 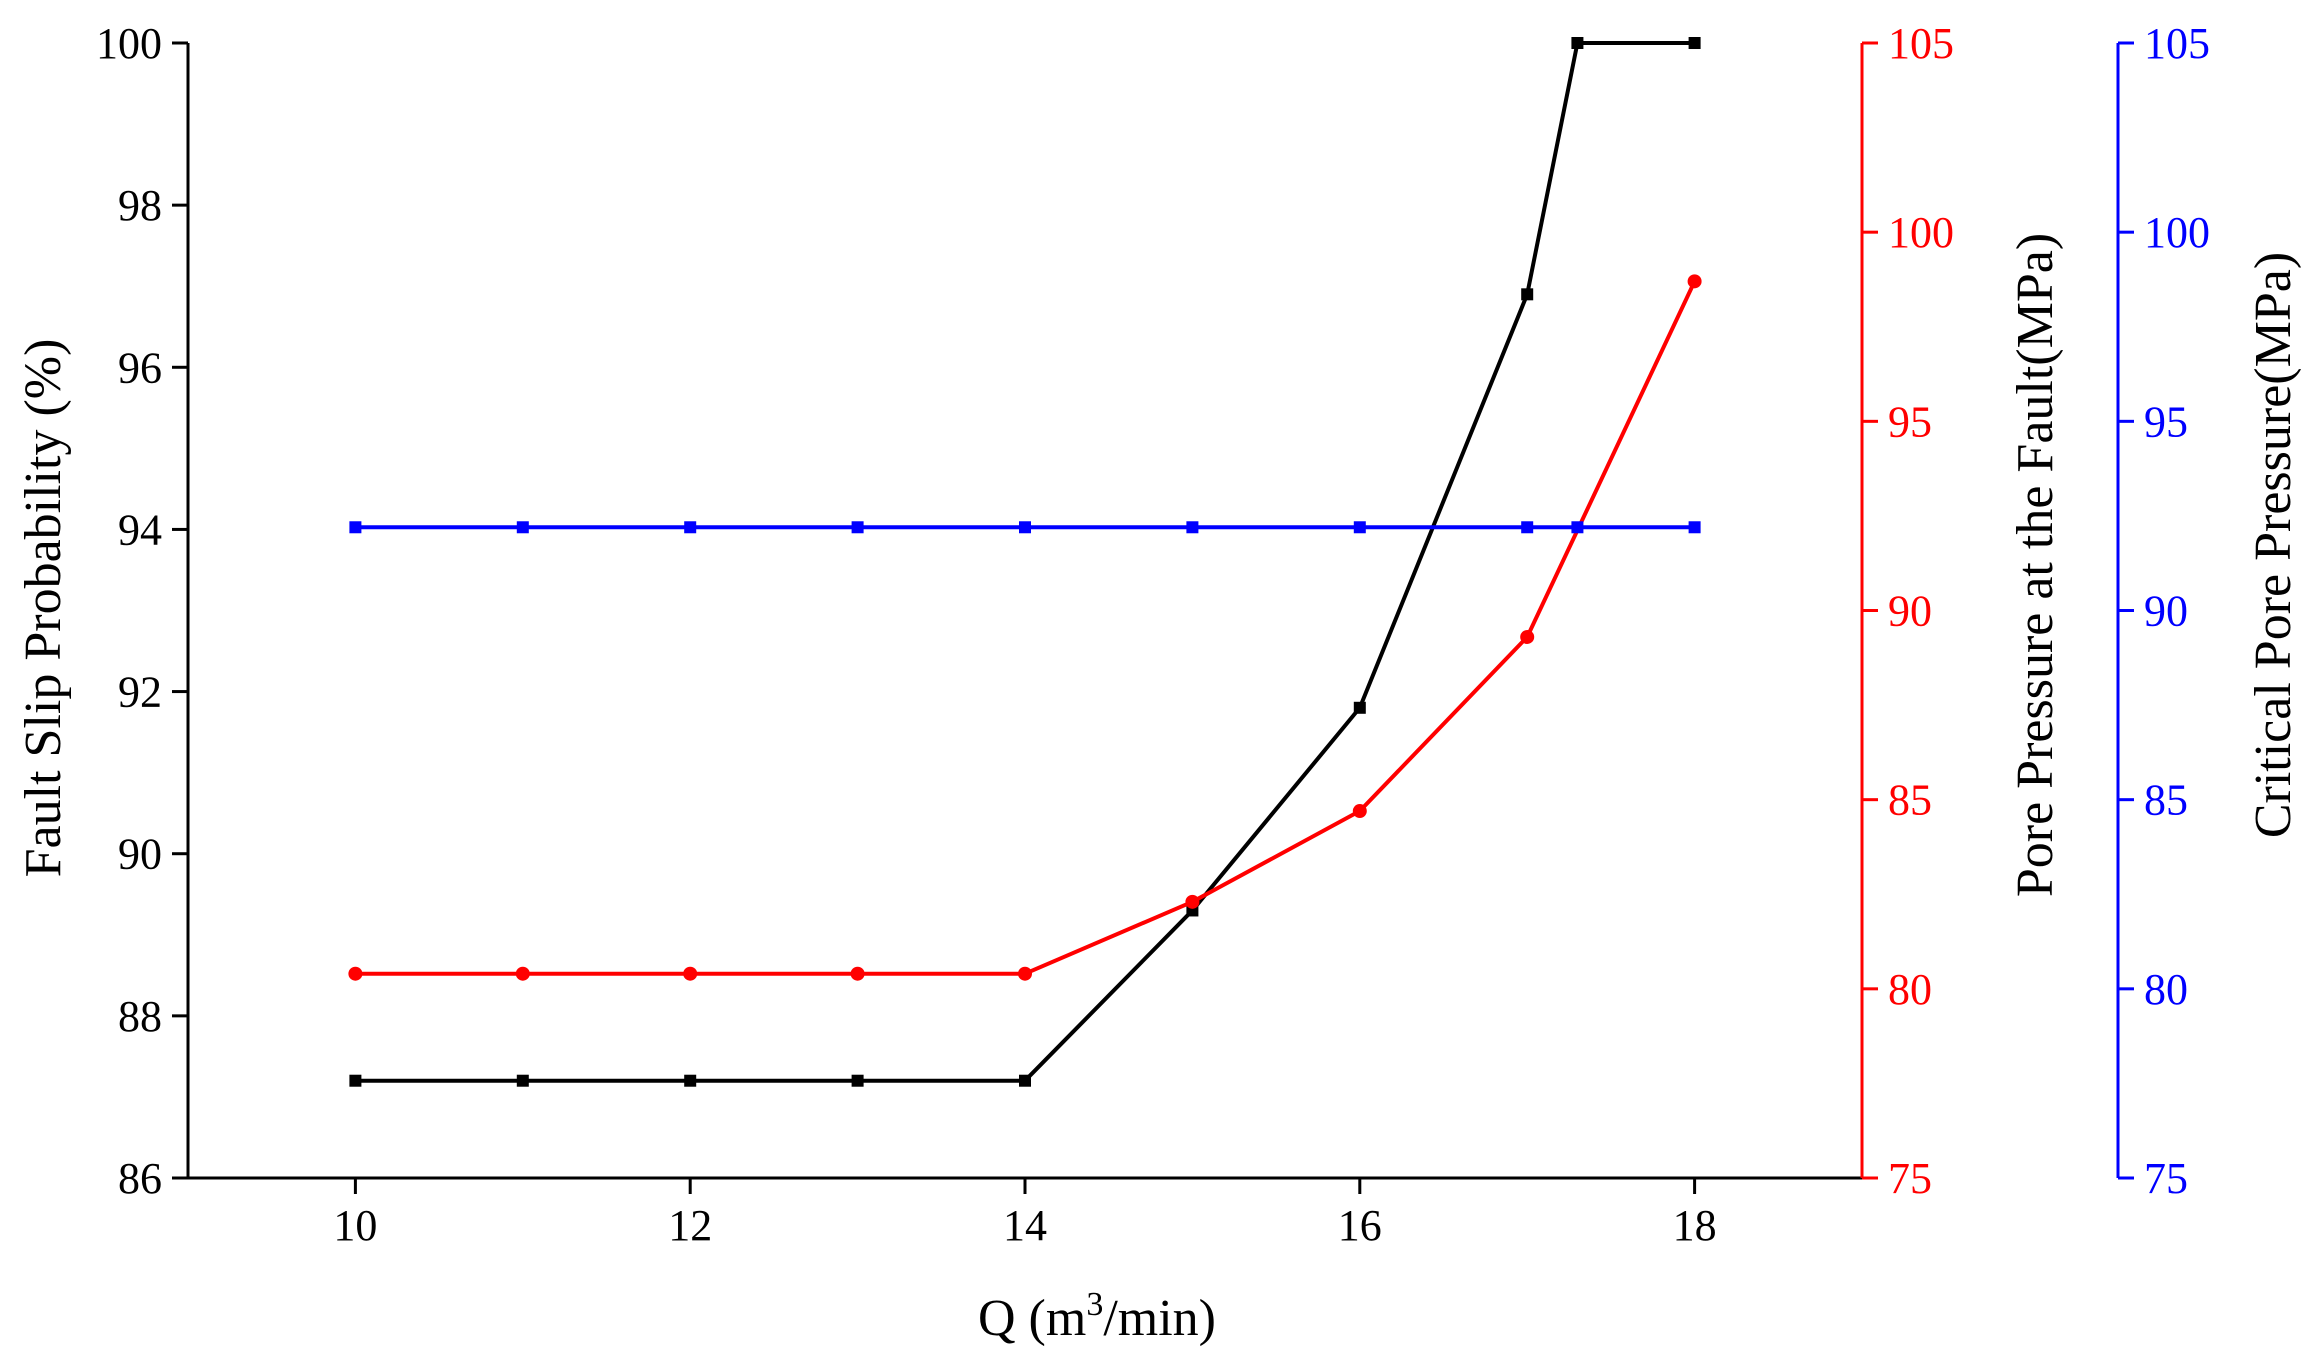 I want to click on left-tick-label: 86, so click(x=140, y=1178).